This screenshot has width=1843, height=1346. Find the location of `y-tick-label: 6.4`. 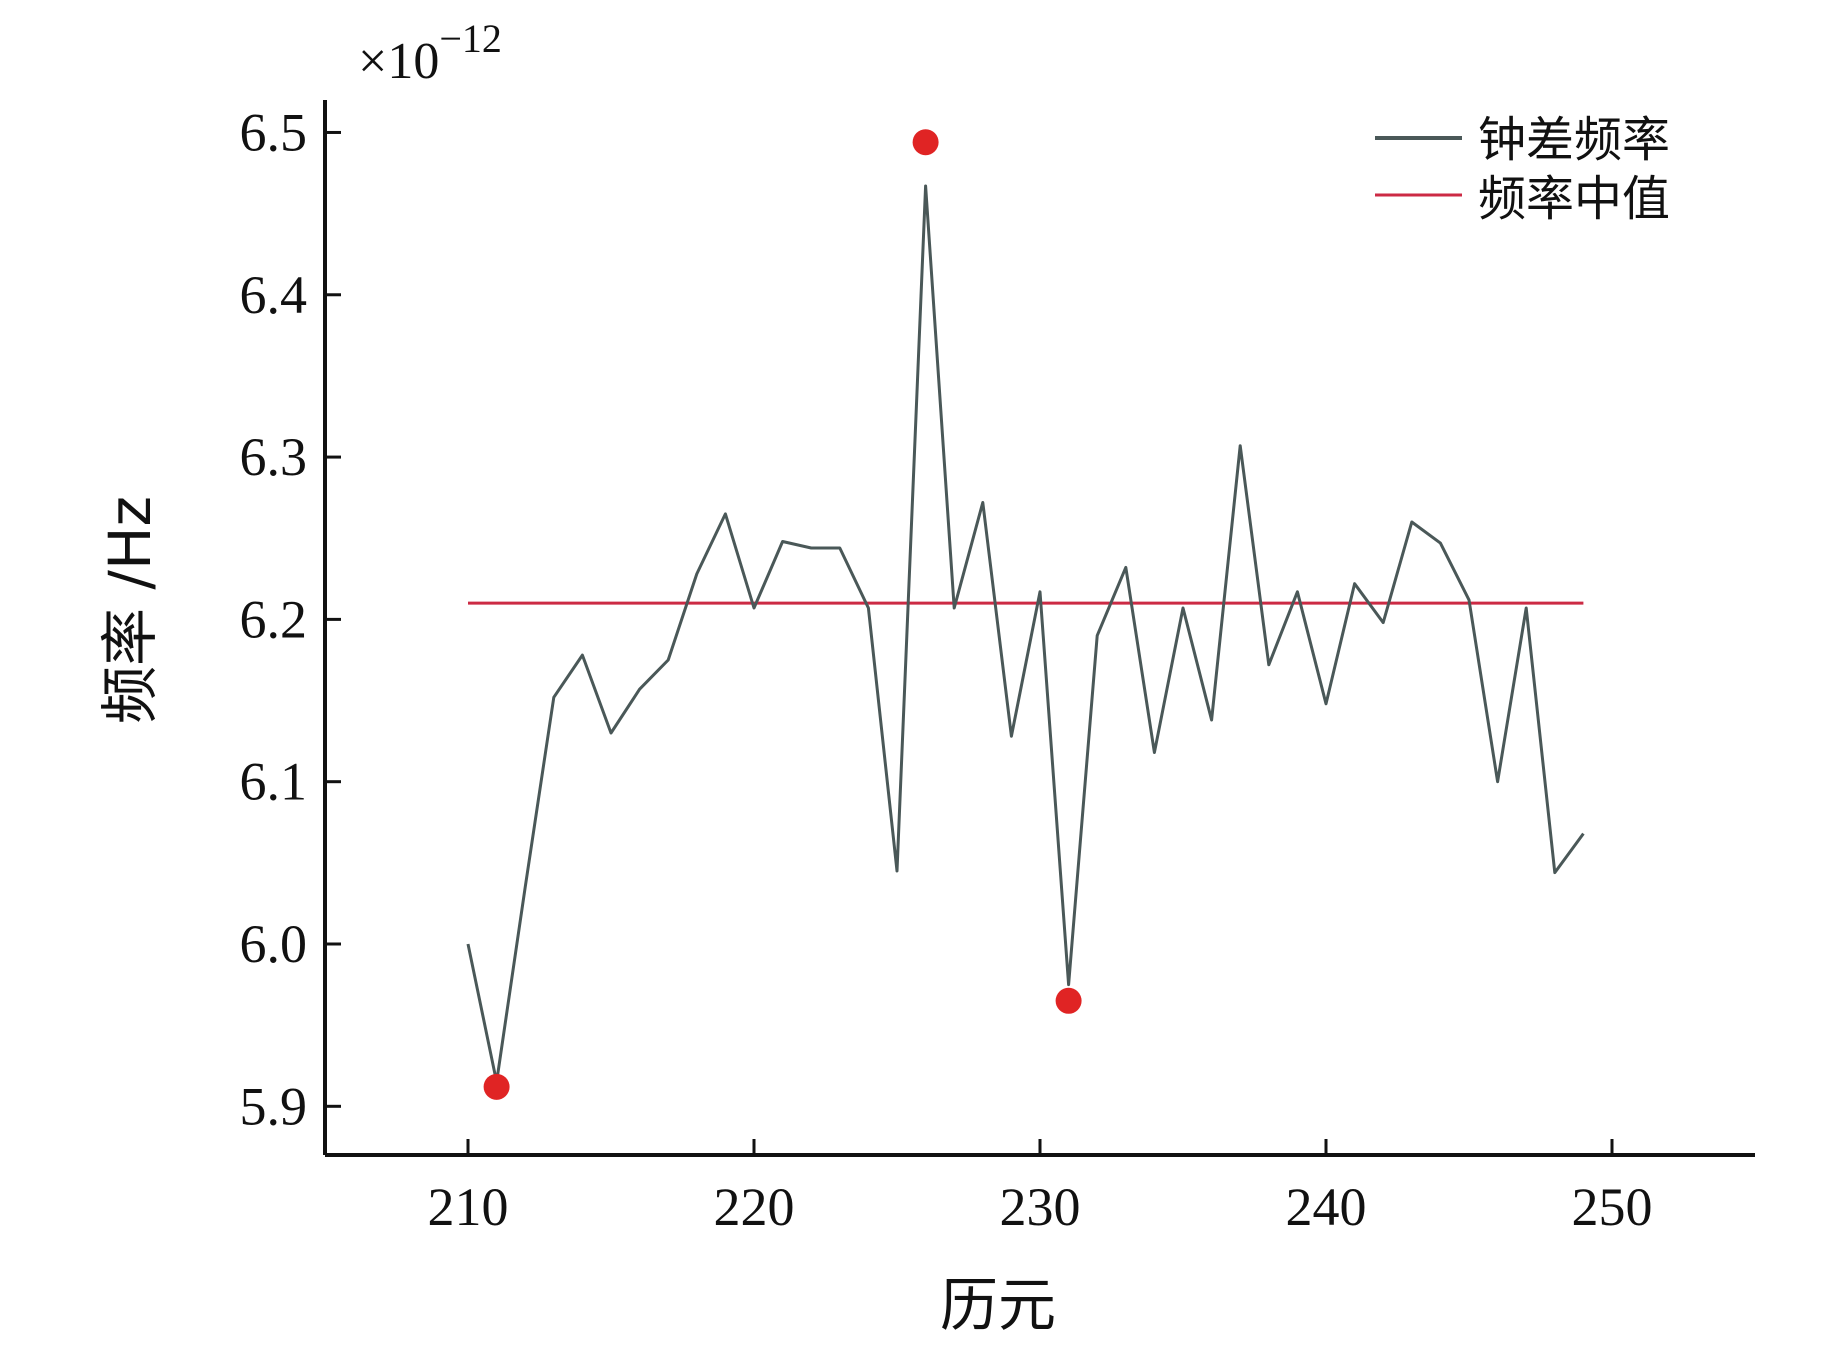

y-tick-label: 6.4 is located at coordinates (274, 295).